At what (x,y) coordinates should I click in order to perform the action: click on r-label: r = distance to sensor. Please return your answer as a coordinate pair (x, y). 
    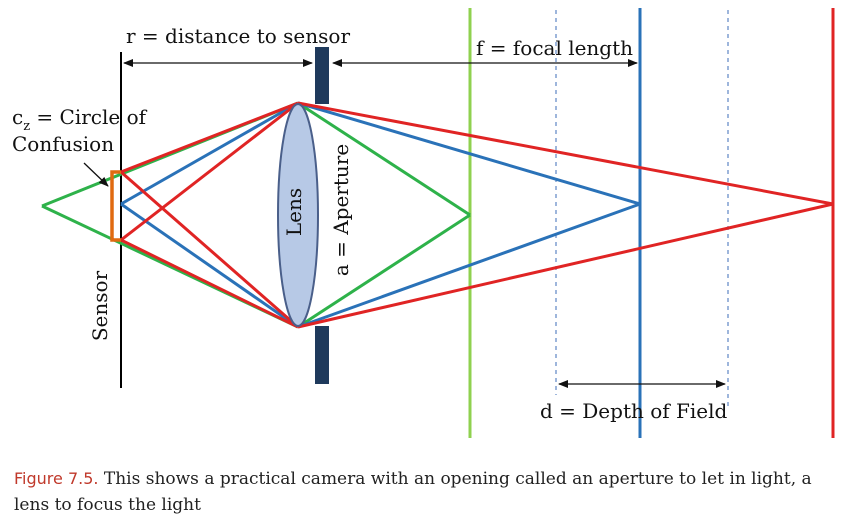
    Looking at the image, I should click on (238, 36).